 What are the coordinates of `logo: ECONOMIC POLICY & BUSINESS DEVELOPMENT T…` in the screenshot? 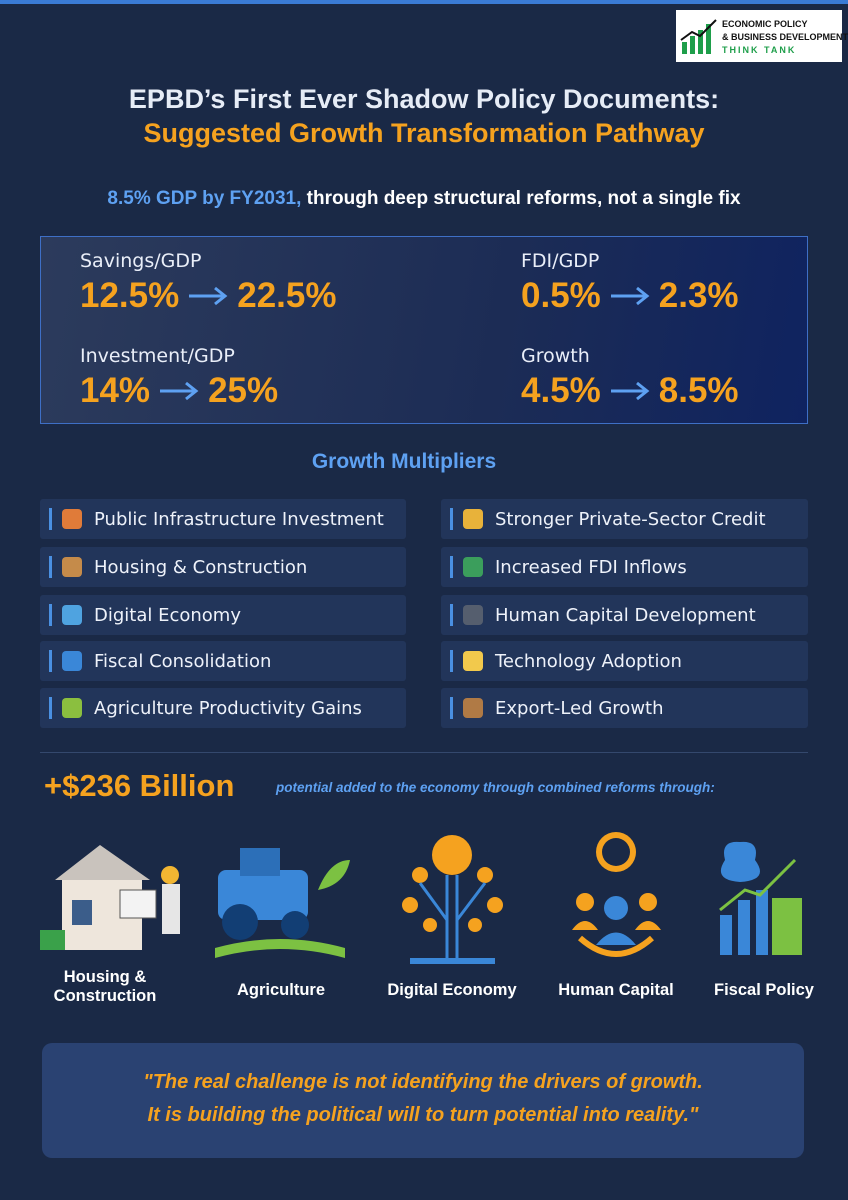 It's located at (762, 36).